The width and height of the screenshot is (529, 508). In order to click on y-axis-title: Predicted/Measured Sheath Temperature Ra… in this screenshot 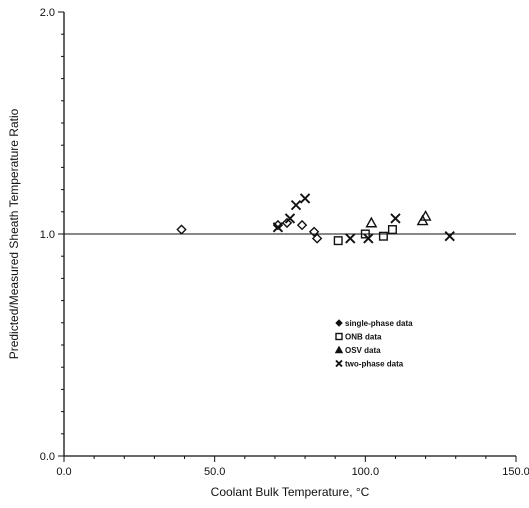, I will do `click(14, 233)`.